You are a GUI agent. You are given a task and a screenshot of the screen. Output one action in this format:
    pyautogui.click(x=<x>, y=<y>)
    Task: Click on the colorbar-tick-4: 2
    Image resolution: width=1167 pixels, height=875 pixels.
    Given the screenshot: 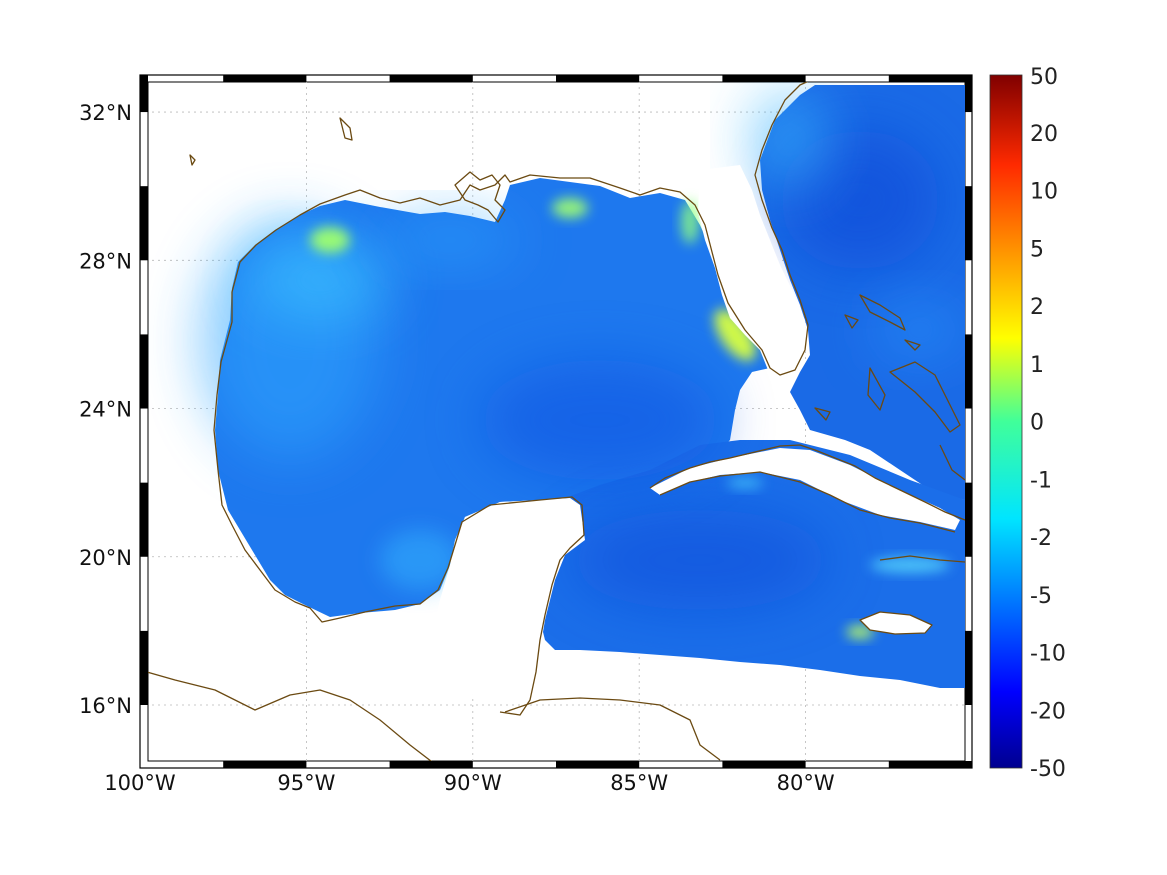 What is the action you would take?
    pyautogui.click(x=1037, y=307)
    